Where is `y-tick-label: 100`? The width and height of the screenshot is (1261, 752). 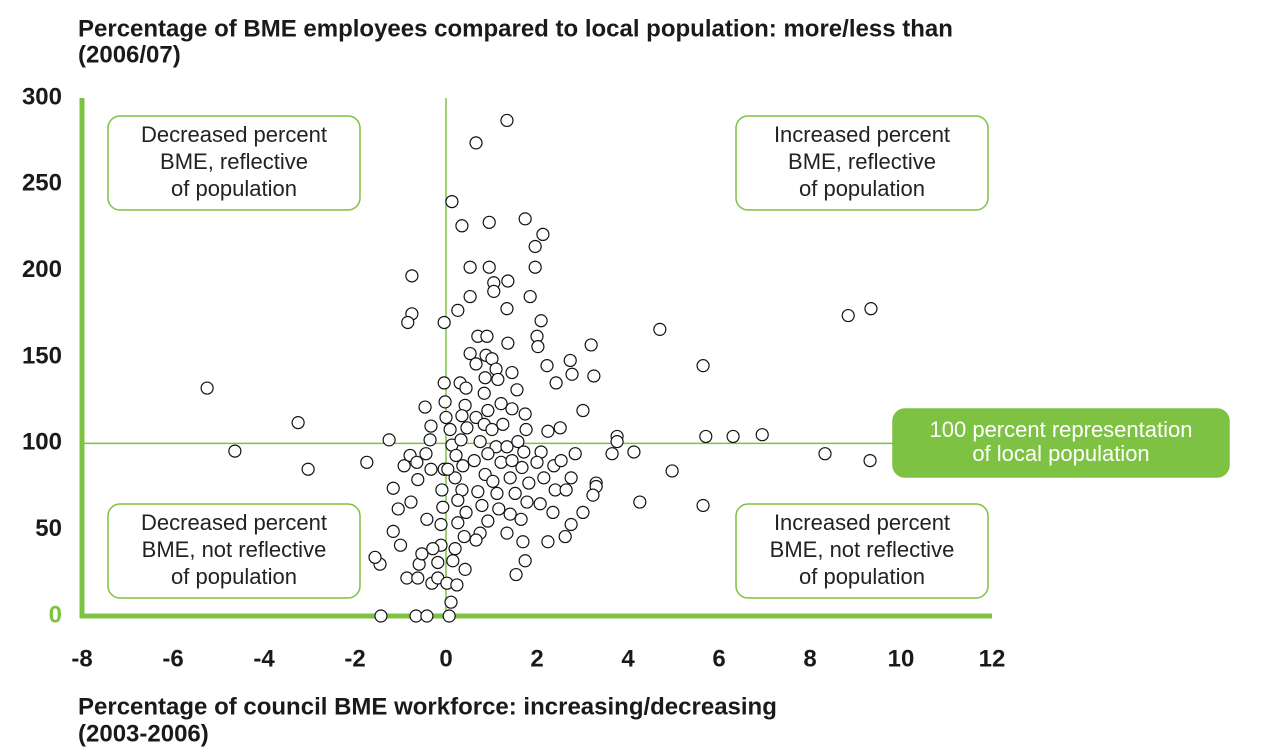 y-tick-label: 100 is located at coordinates (42, 442).